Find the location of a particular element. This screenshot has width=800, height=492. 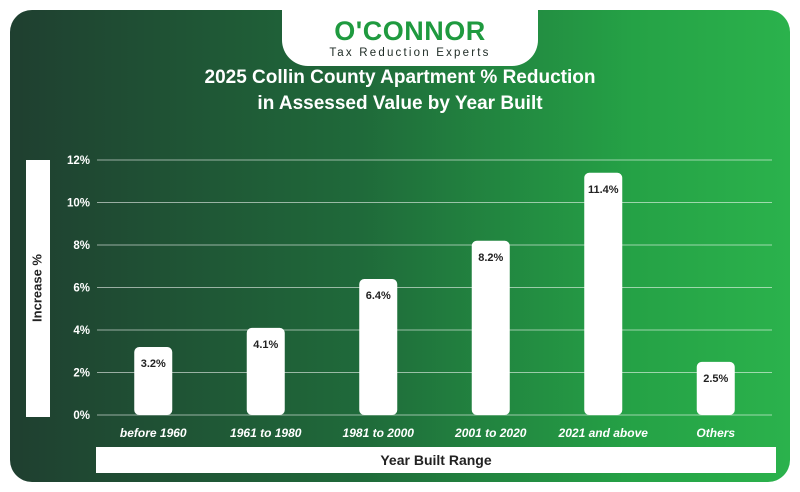

data-label: 11.4% is located at coordinates (603, 190).